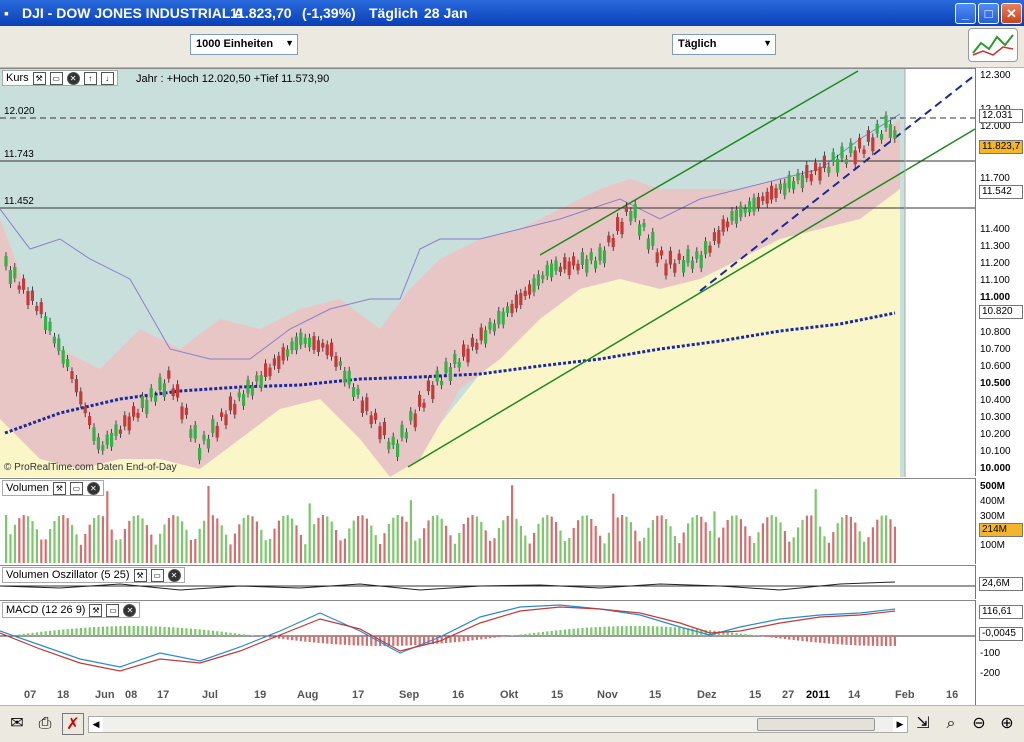  I want to click on date-tick: 2011, so click(818, 695).